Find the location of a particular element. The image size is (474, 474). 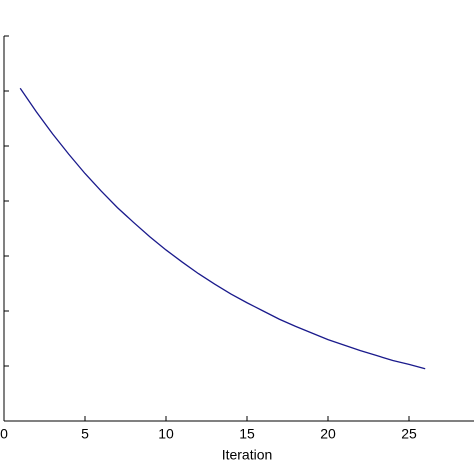

x-tick-label: 25 is located at coordinates (409, 434).